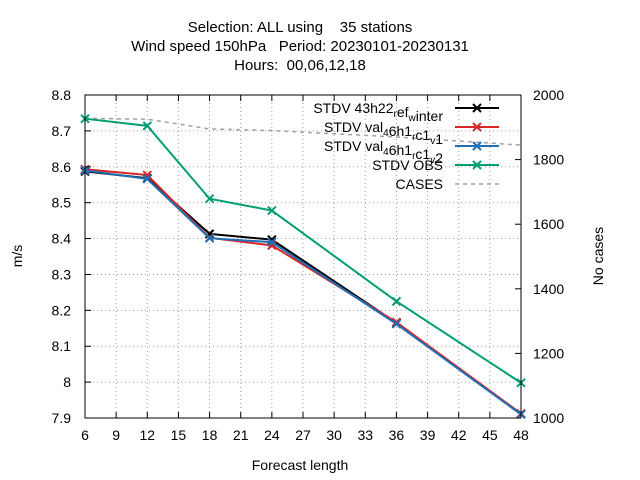 Image resolution: width=640 pixels, height=480 pixels. What do you see at coordinates (407, 165) in the screenshot?
I see `legend-label: STDV OBS` at bounding box center [407, 165].